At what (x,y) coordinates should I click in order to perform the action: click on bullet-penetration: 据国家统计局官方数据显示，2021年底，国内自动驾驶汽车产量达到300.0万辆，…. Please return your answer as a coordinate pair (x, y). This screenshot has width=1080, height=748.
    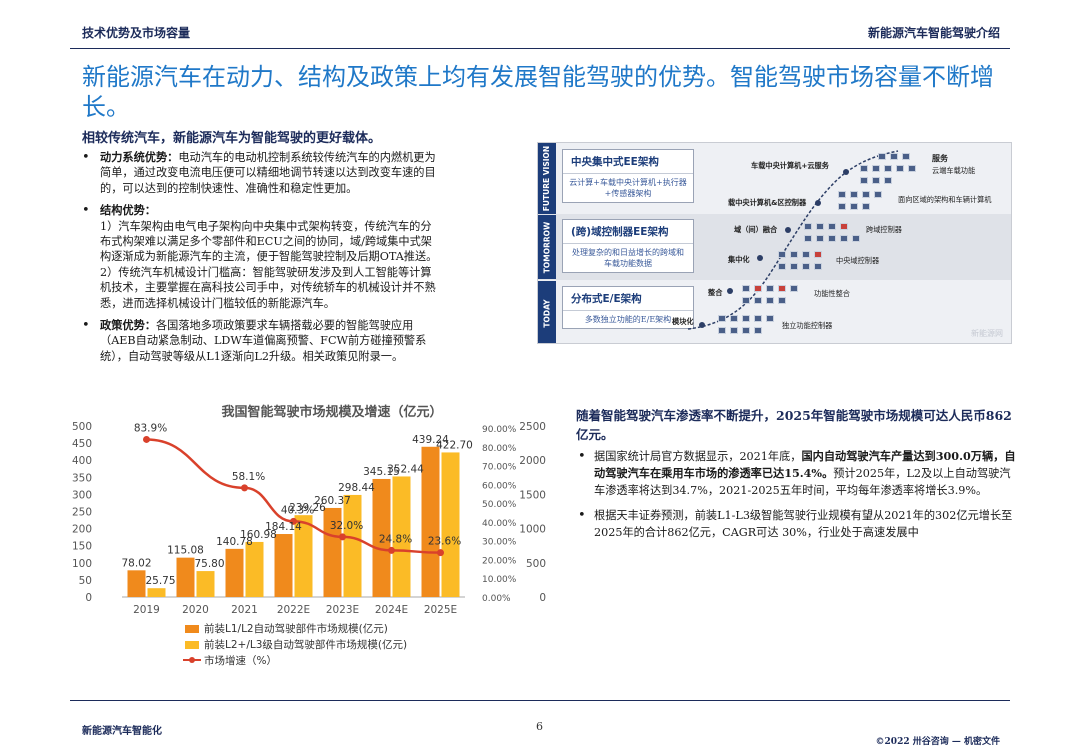
    Looking at the image, I should click on (798, 473).